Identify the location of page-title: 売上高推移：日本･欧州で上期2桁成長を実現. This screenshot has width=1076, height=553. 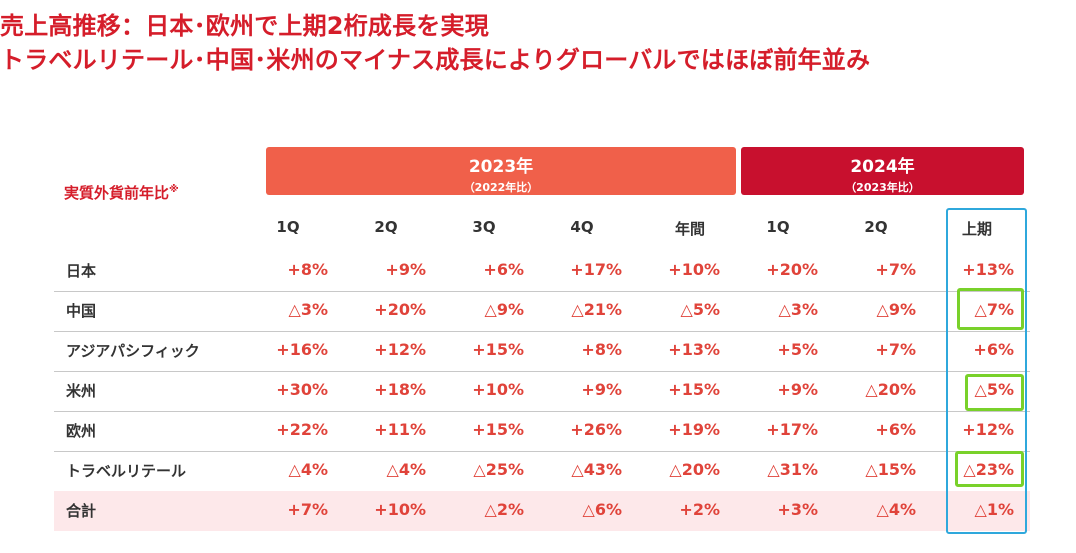
(244, 26).